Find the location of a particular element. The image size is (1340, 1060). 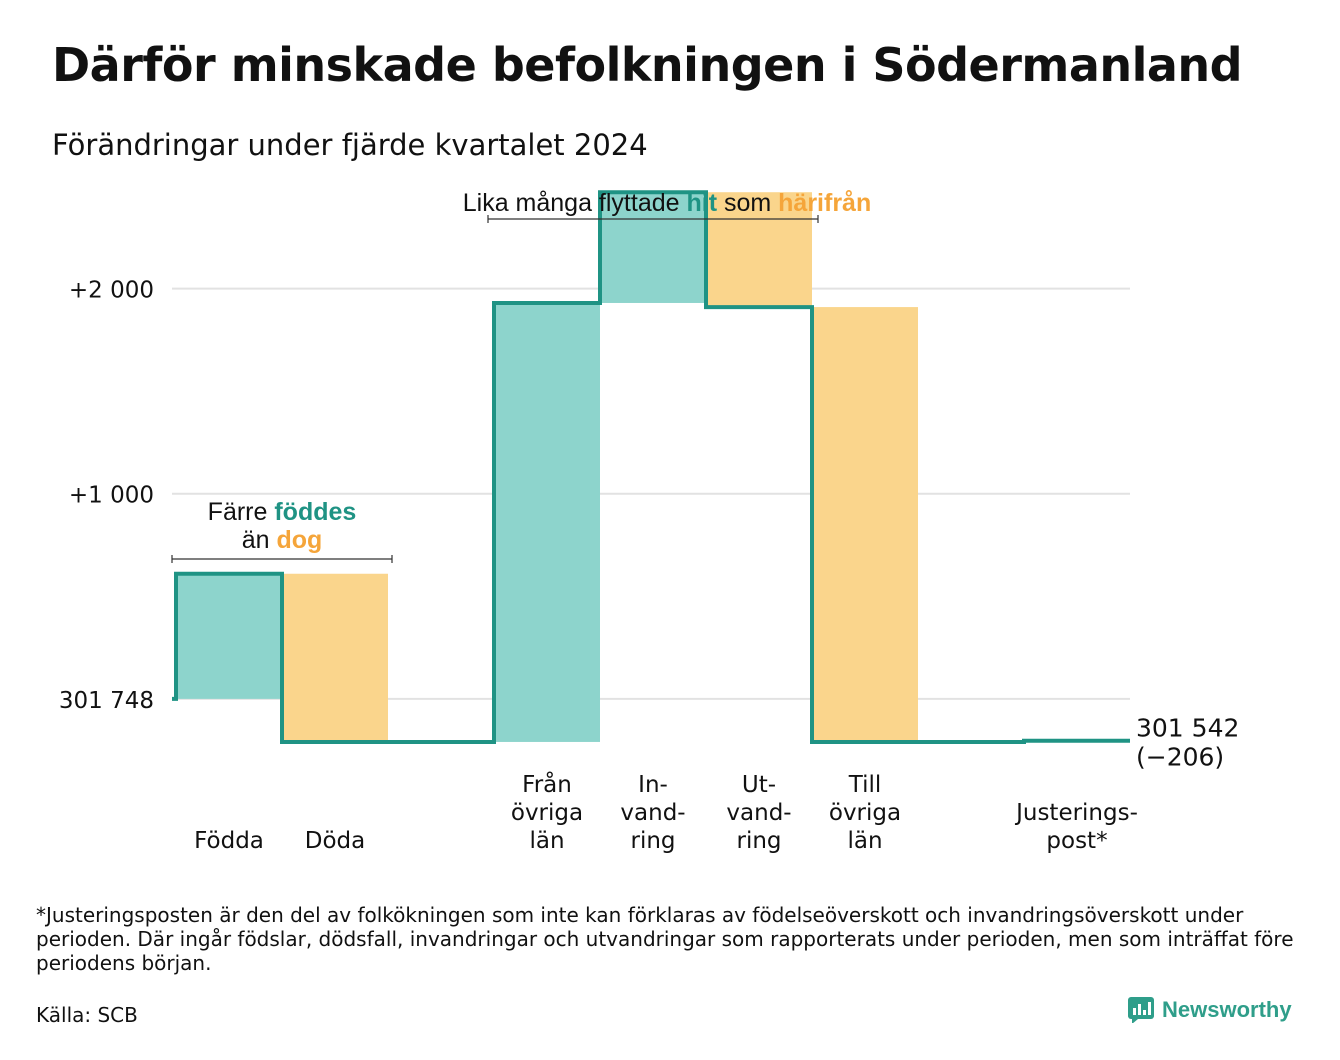

source-label: Källa: SCB is located at coordinates (87, 1015).